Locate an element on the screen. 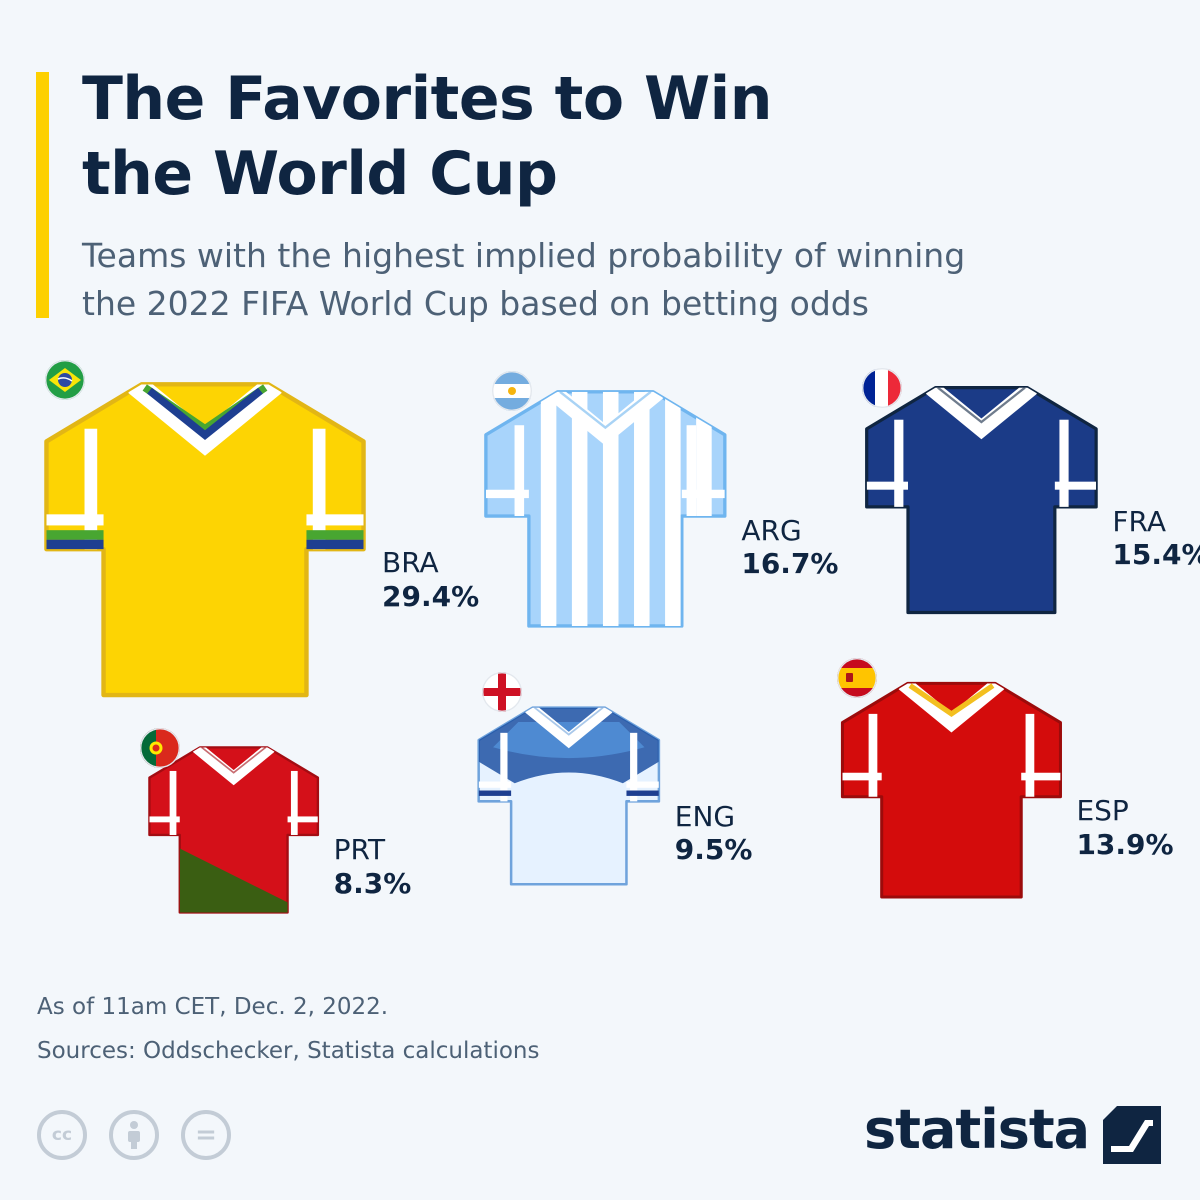  probability-value: 8.3% is located at coordinates (372, 884).